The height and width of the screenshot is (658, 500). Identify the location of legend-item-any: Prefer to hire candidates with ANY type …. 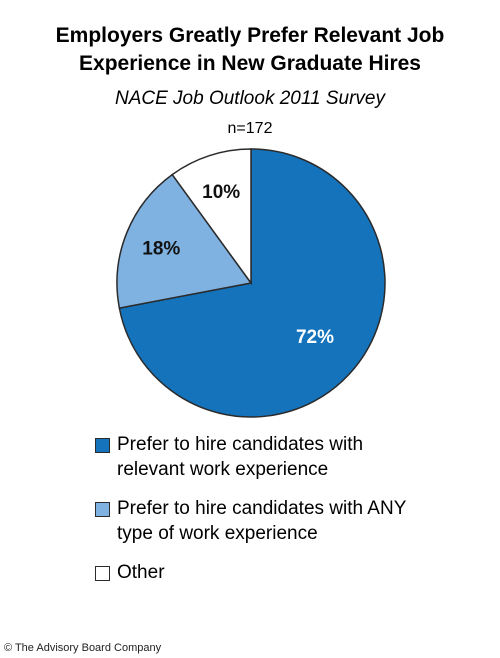
(285, 521).